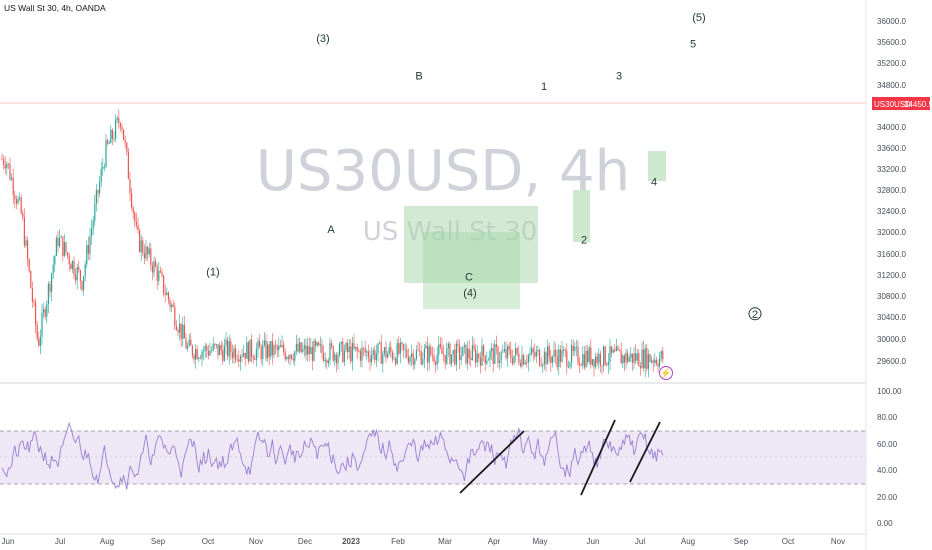  What do you see at coordinates (901, 103) in the screenshot?
I see `last-price-tag` at bounding box center [901, 103].